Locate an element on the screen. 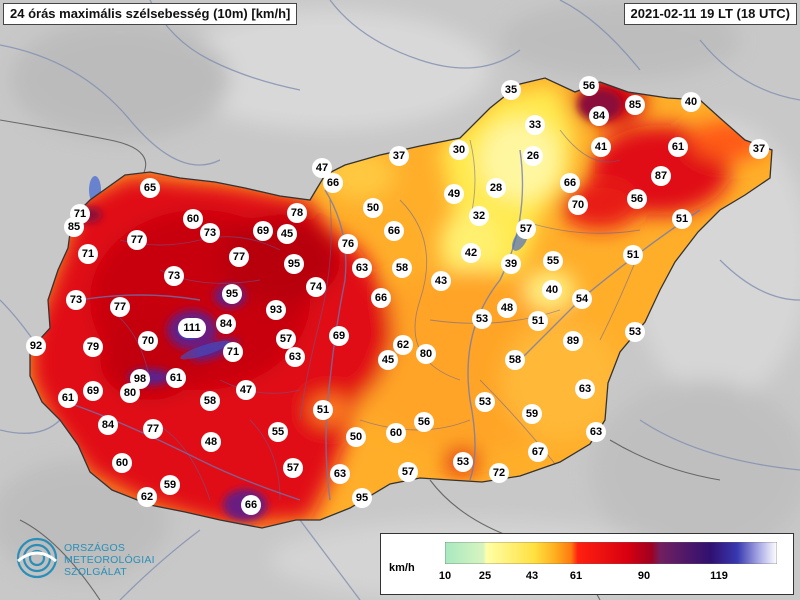 The image size is (800, 600). station-value: 32 is located at coordinates (479, 216).